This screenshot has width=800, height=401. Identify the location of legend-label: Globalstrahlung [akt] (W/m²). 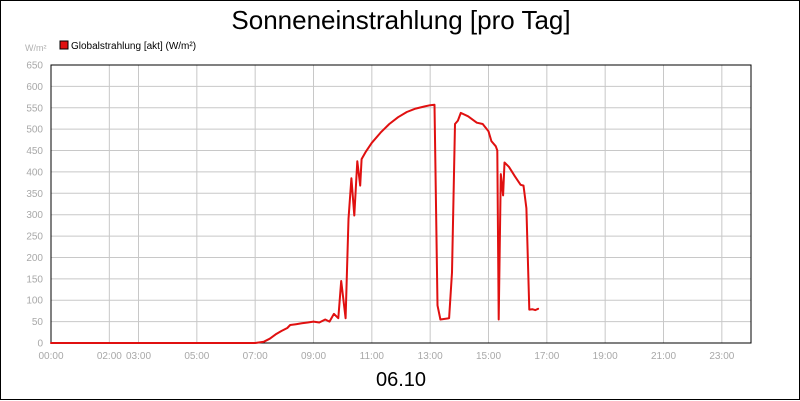
(133, 46).